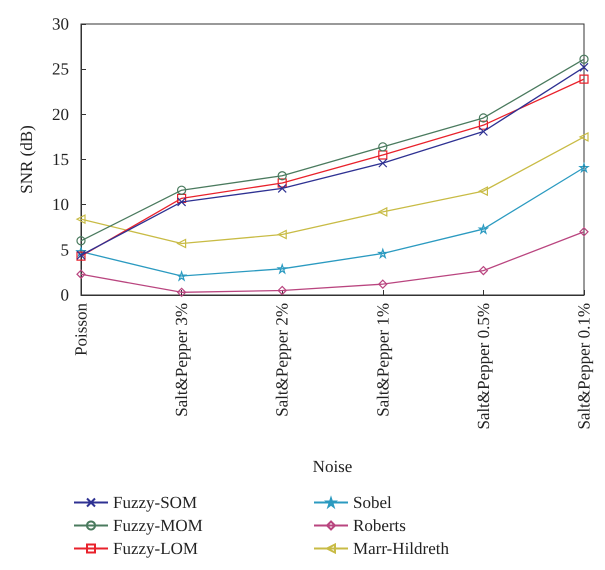 Image resolution: width=605 pixels, height=570 pixels. Describe the element at coordinates (584, 366) in the screenshot. I see `x-tick-label: Salt&Pepper 0.1%` at that location.